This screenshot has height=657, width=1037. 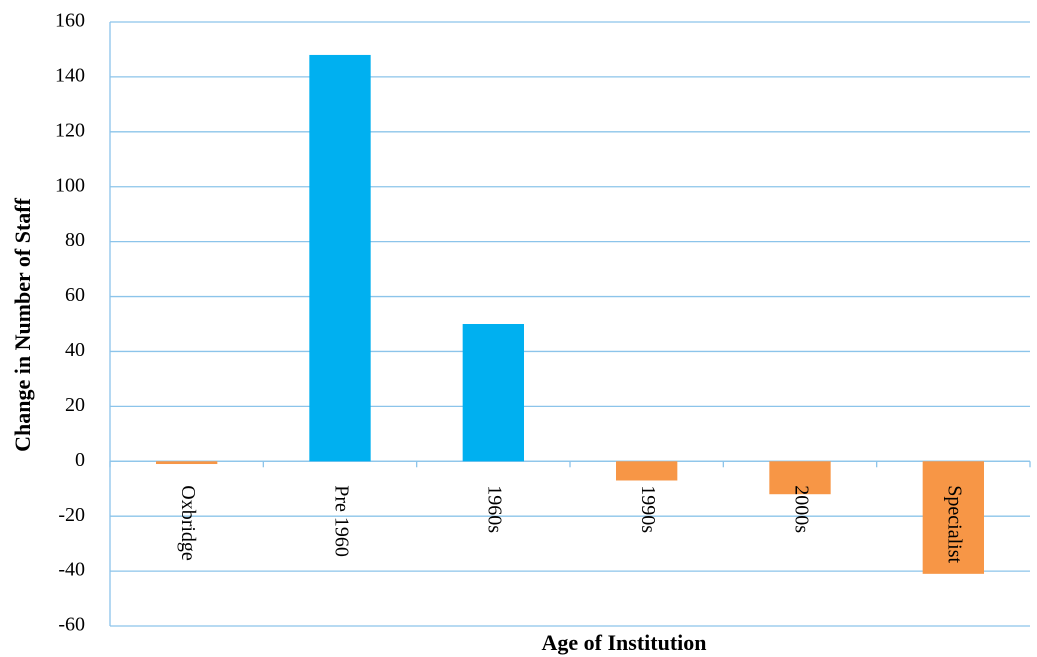 What do you see at coordinates (70, 76) in the screenshot?
I see `y-tick-label: 140` at bounding box center [70, 76].